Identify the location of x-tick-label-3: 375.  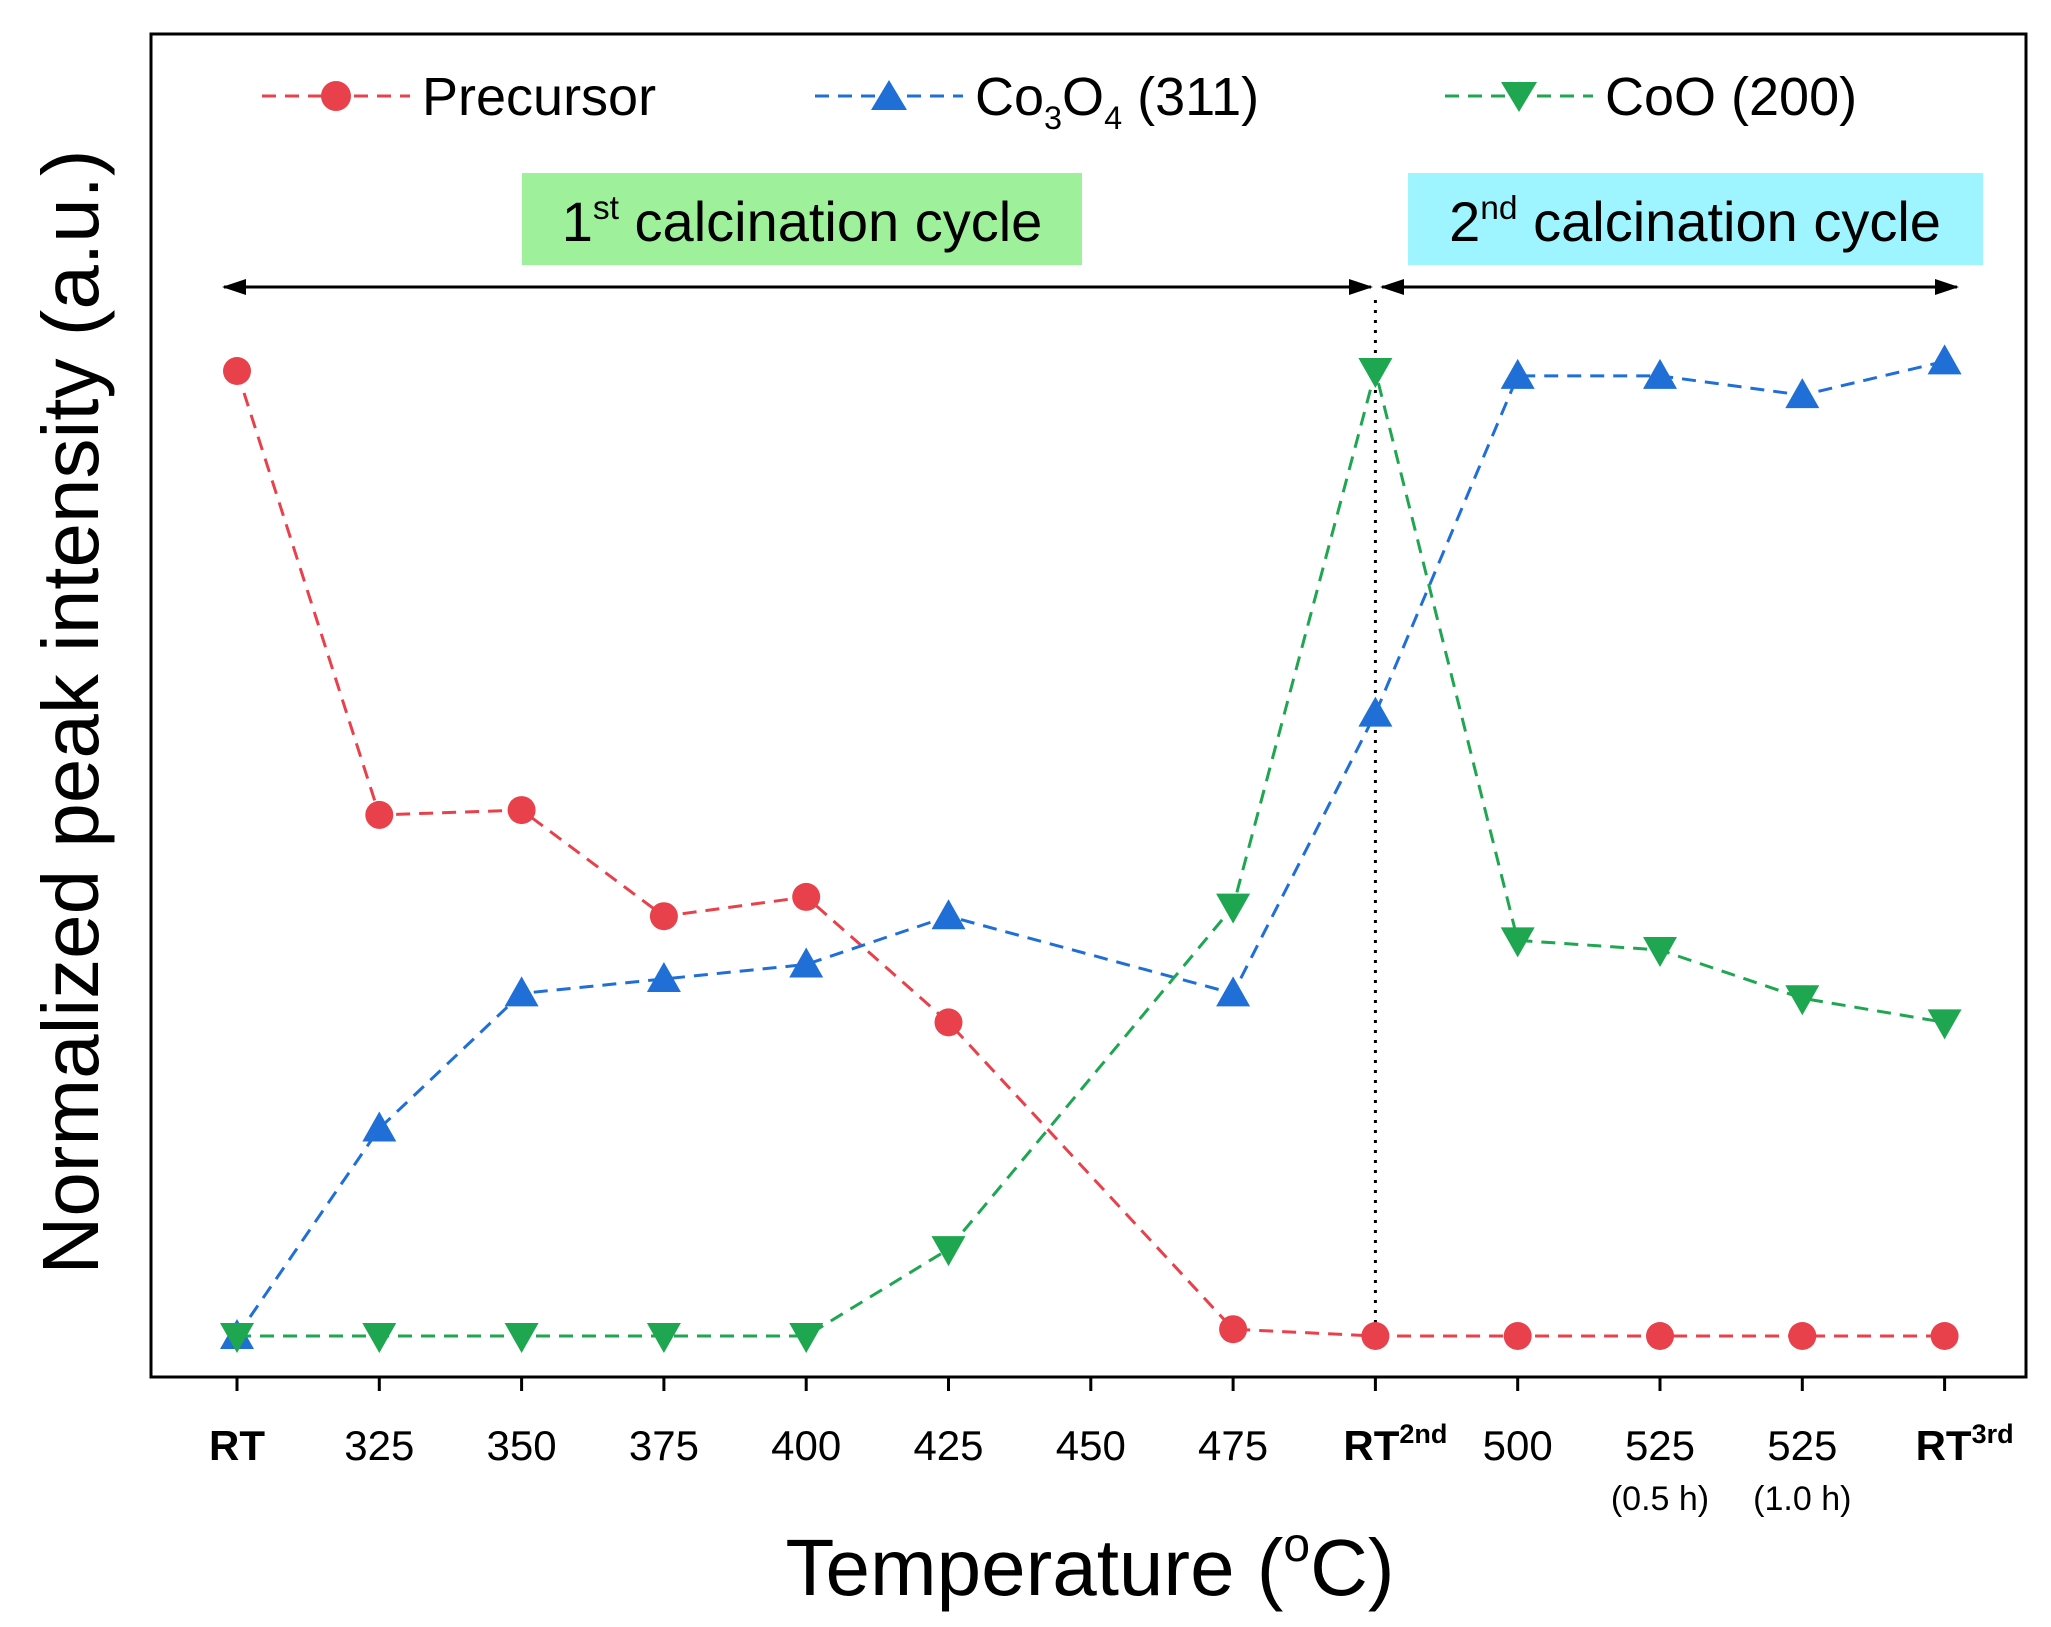
(664, 1445).